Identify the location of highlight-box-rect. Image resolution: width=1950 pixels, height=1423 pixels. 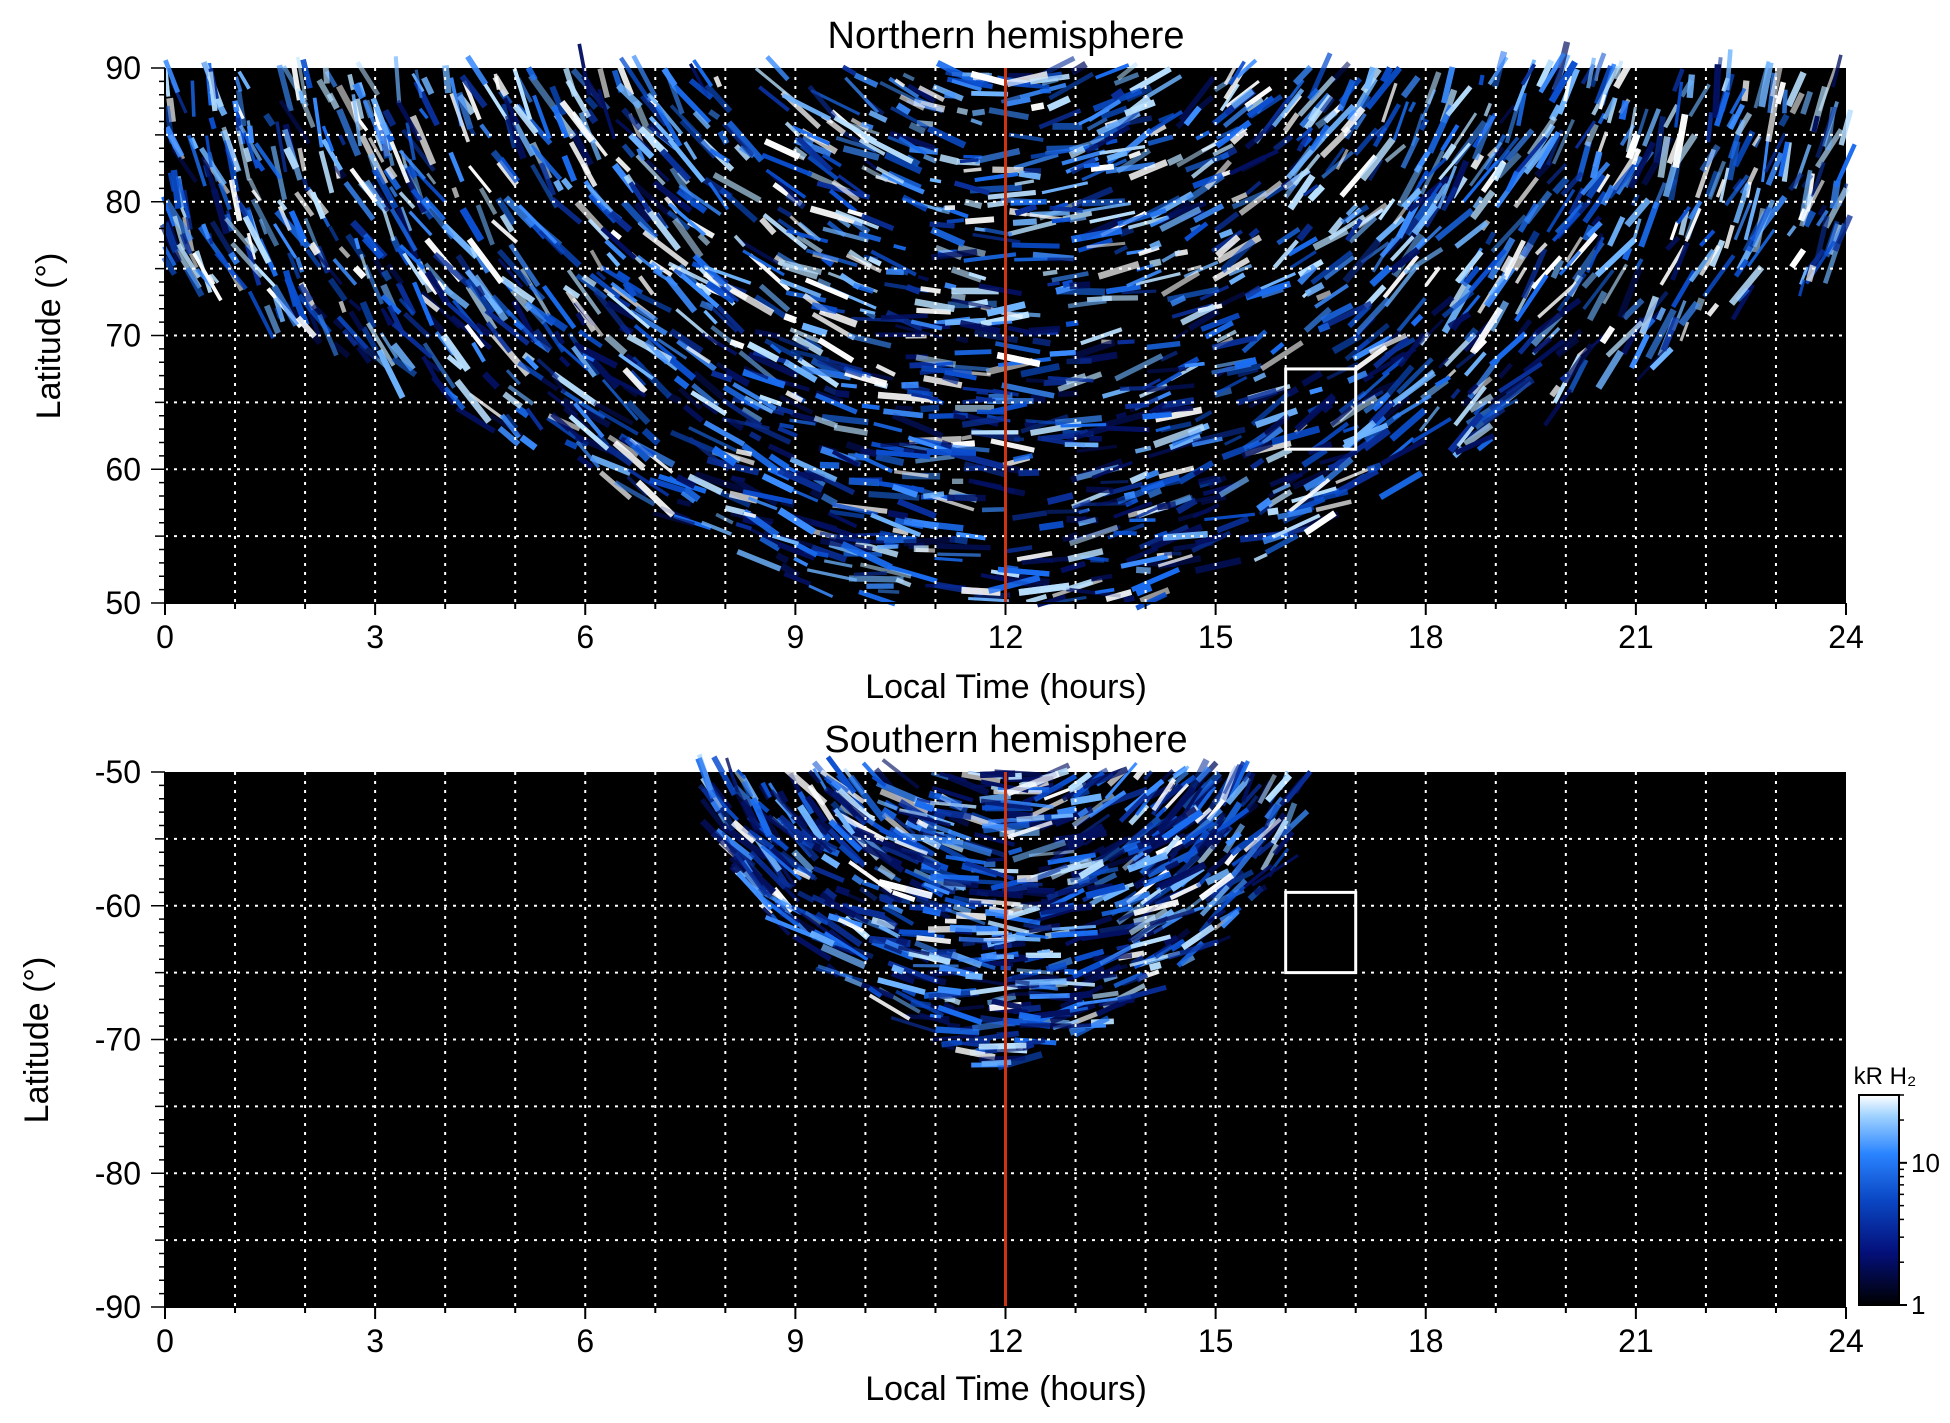
(1321, 409).